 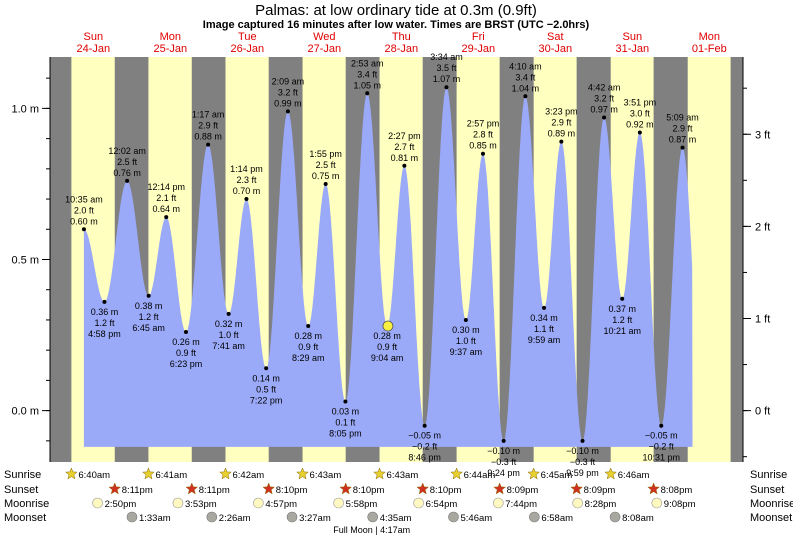 I want to click on moonrise-row-label-left: Moonrise, so click(x=26, y=504).